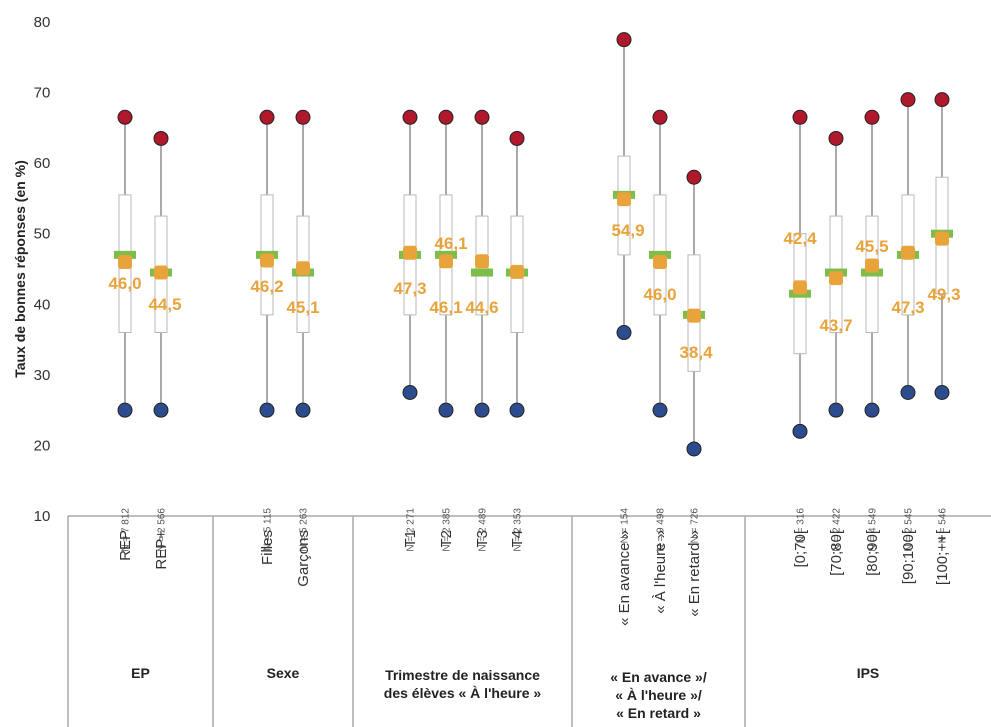 This screenshot has height=727, width=991. I want to click on n-label: N = 2 271, so click(411, 530).